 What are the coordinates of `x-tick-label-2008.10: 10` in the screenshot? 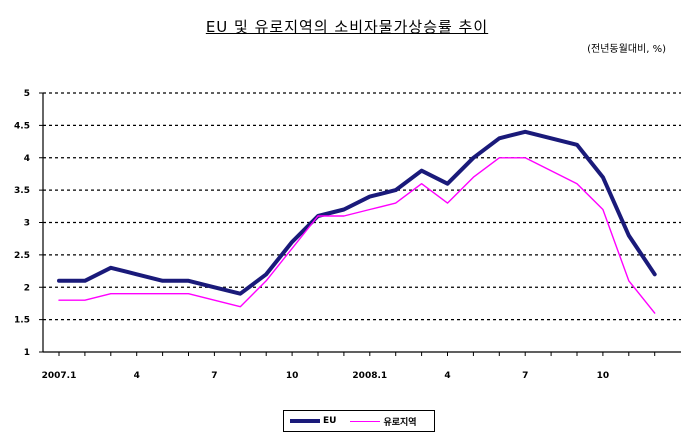 It's located at (603, 376).